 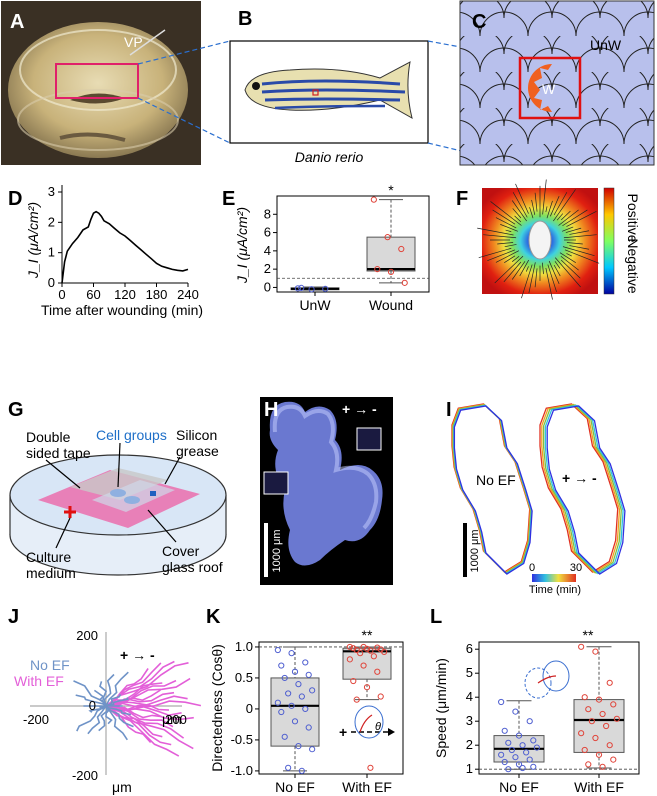 I want to click on j-y-tick-label: -200, so click(x=85, y=775).